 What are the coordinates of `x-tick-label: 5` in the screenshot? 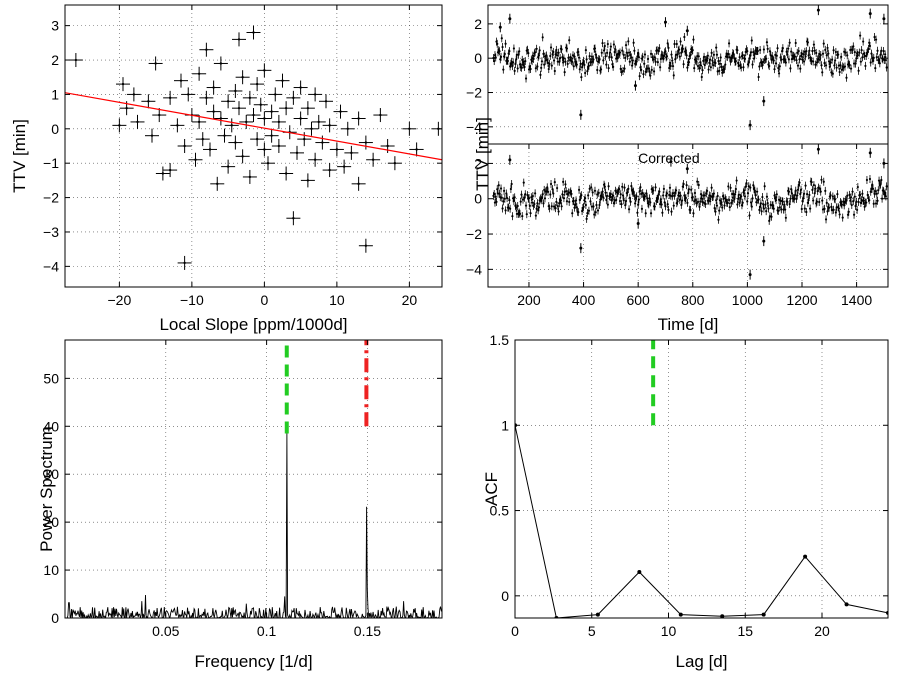 It's located at (592, 631).